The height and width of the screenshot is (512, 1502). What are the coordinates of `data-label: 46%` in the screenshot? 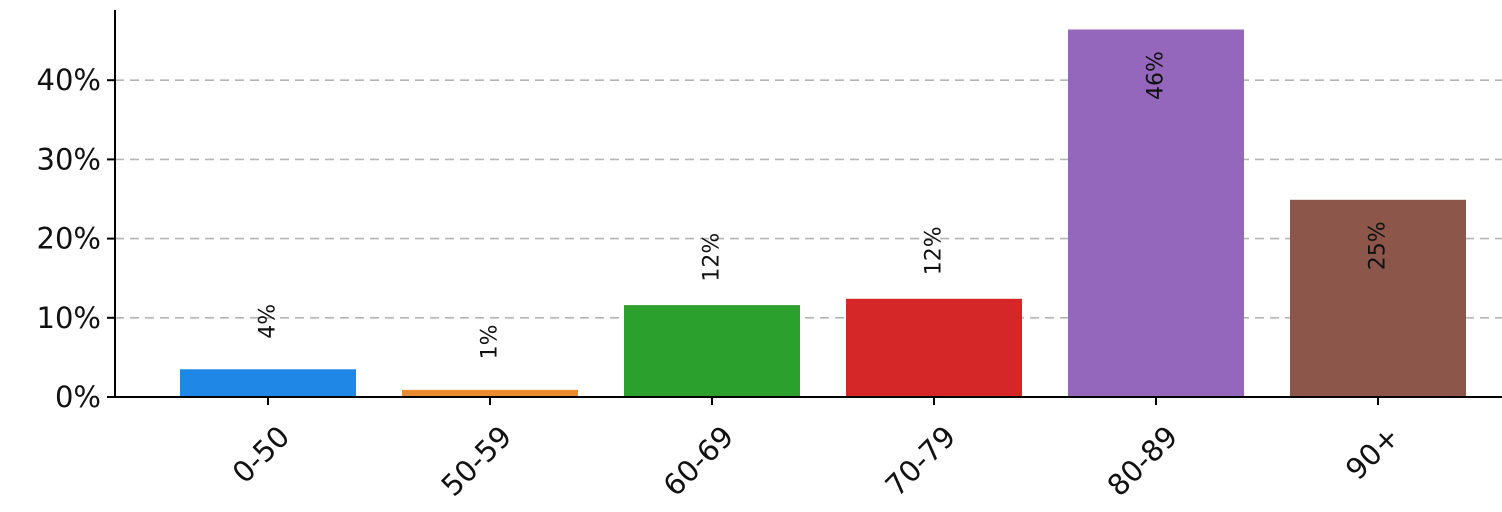 It's located at (1156, 75).